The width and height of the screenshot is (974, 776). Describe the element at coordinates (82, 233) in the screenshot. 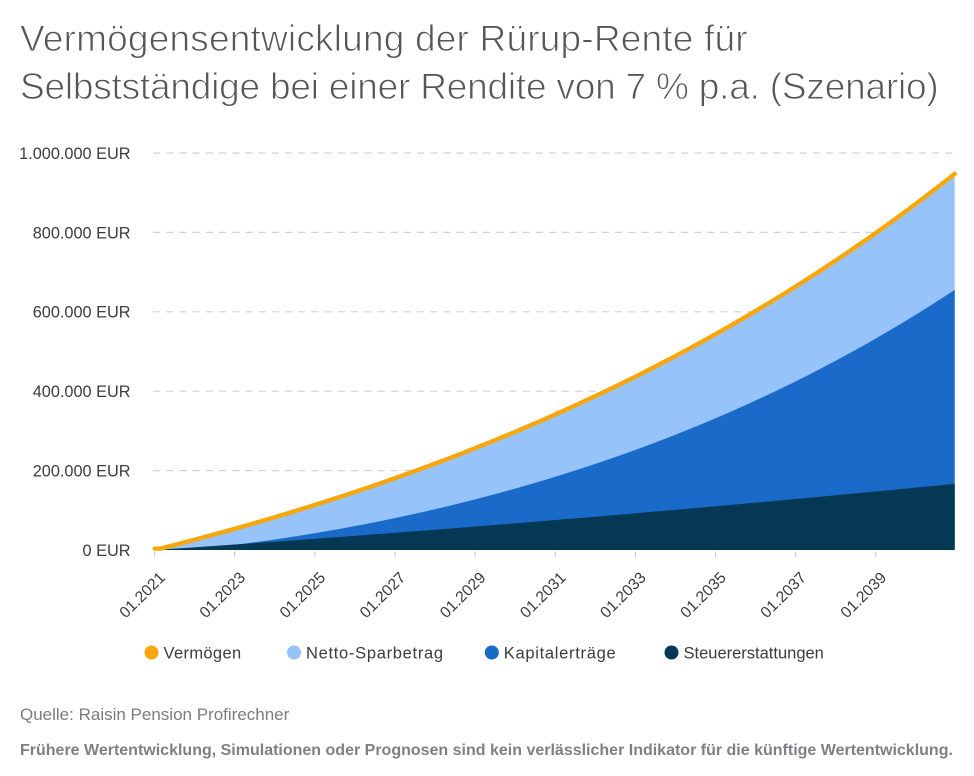

I see `svg-text: 800.000 EUR` at that location.